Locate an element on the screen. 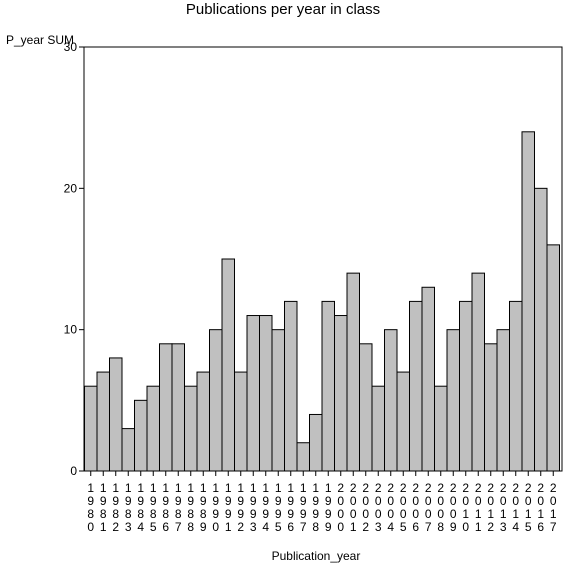 This screenshot has height=567, width=567. bar-2008 is located at coordinates (441, 428).